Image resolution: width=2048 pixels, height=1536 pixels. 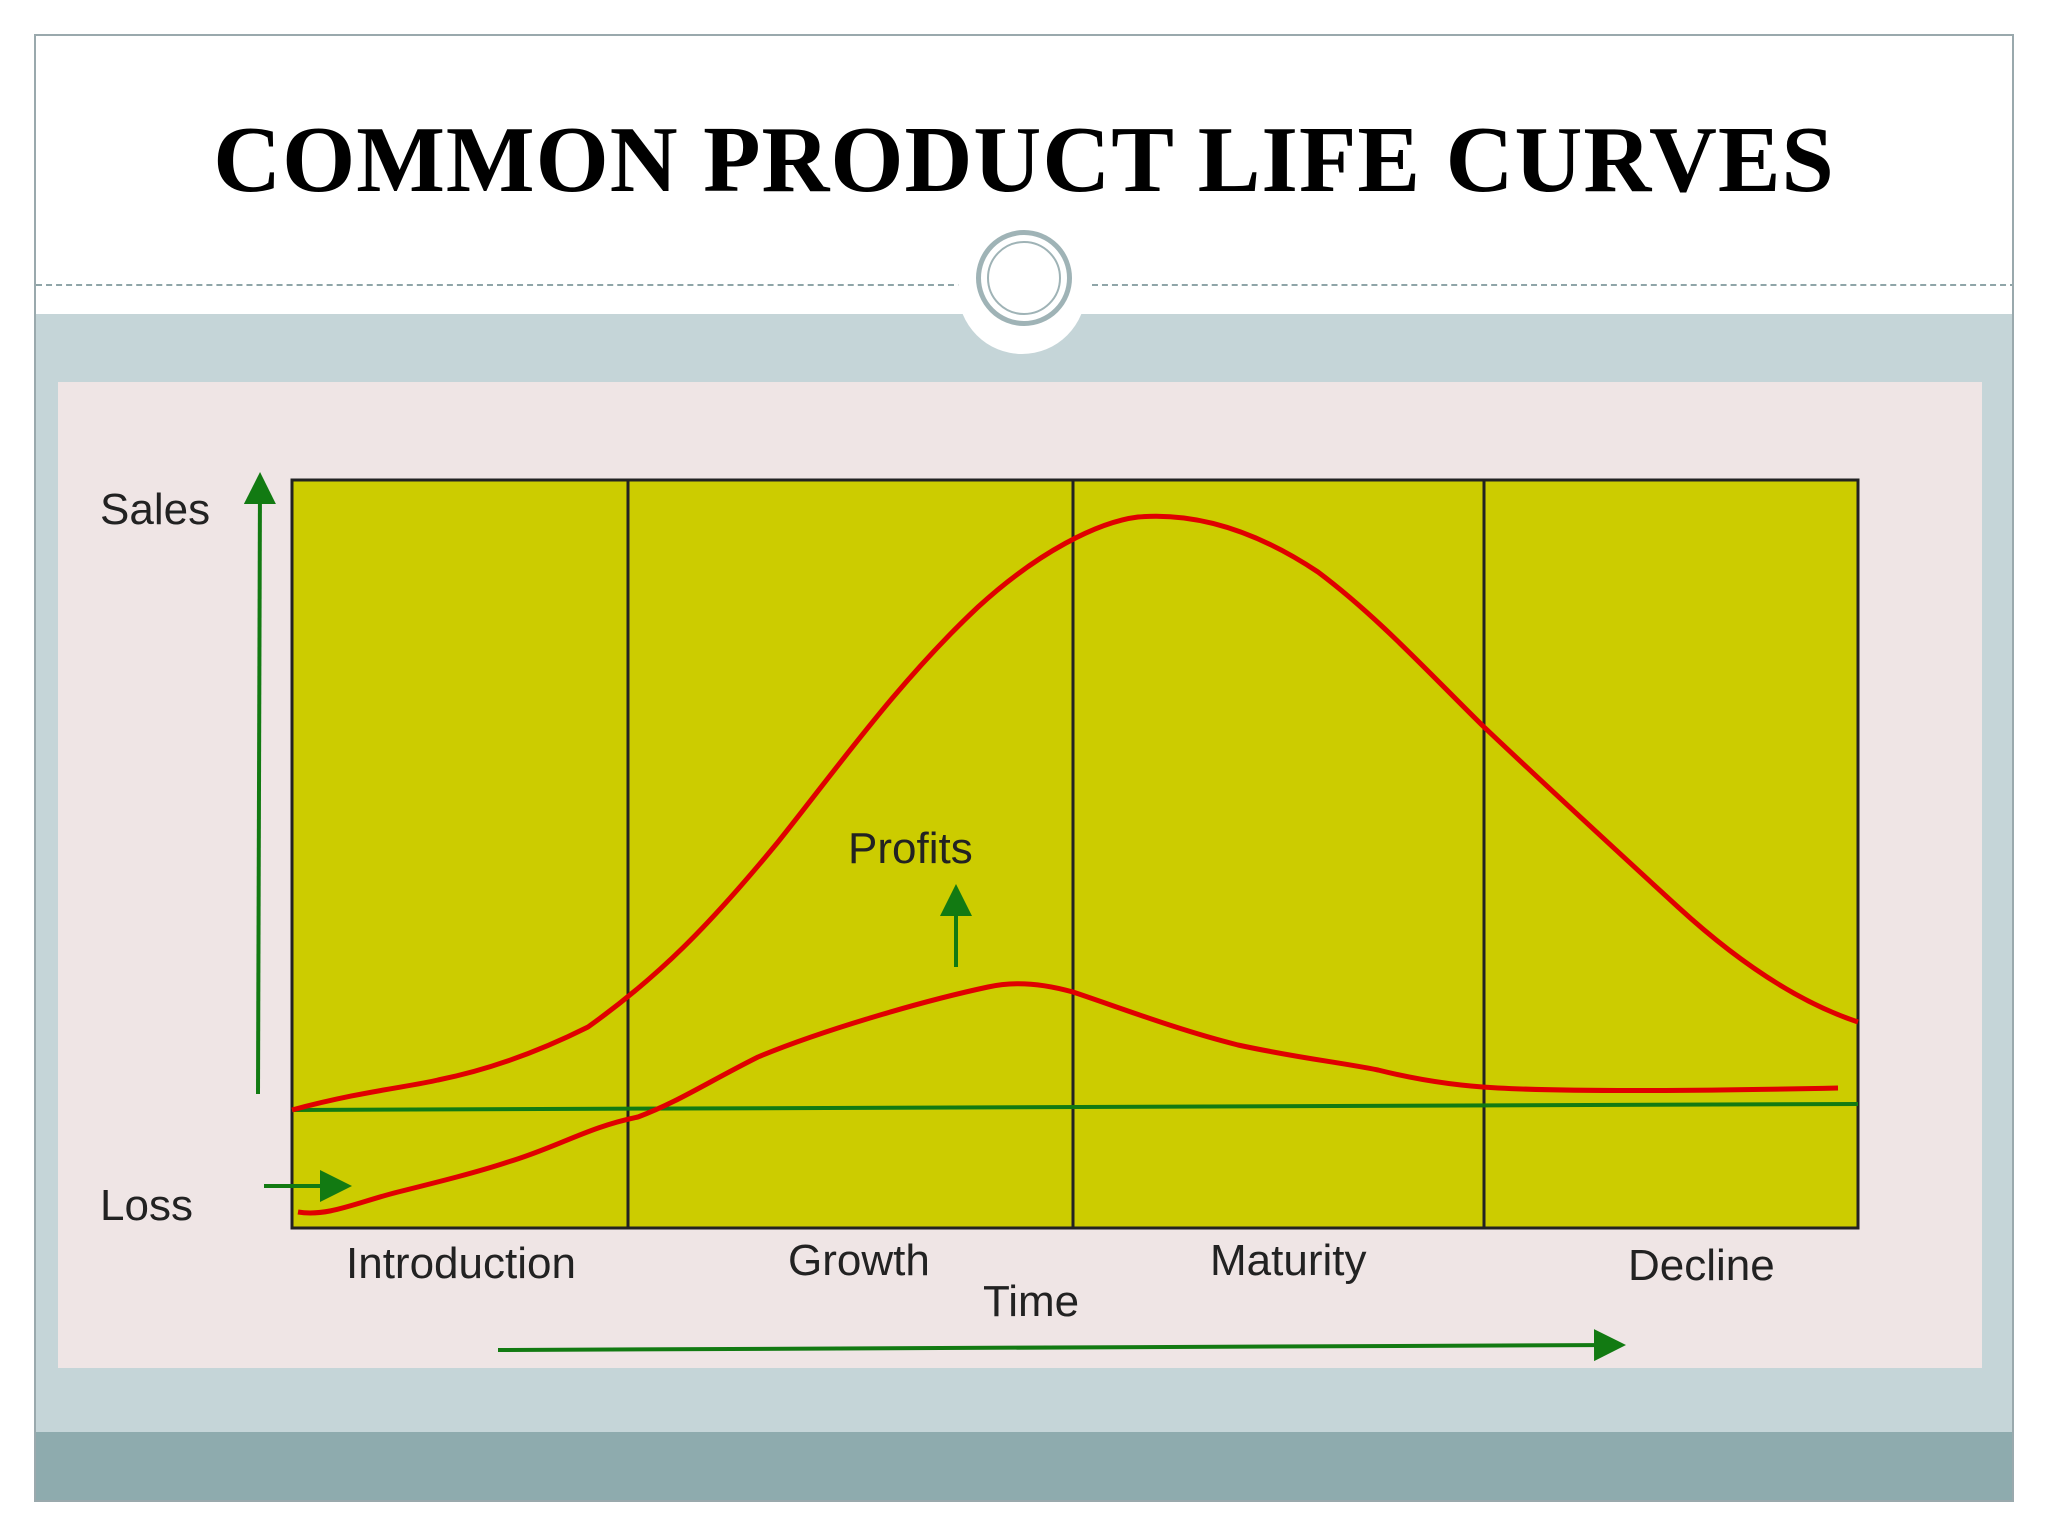 I want to click on footer-band, so click(x=1024, y=1466).